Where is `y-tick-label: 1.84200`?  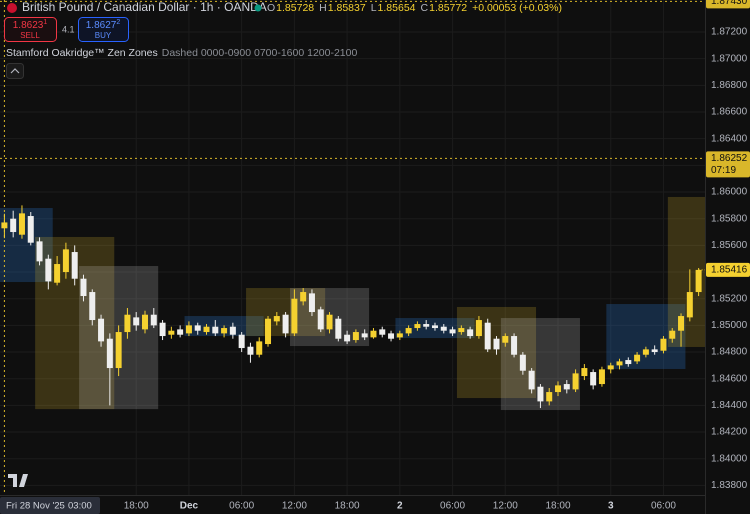 y-tick-label: 1.84200 is located at coordinates (729, 432).